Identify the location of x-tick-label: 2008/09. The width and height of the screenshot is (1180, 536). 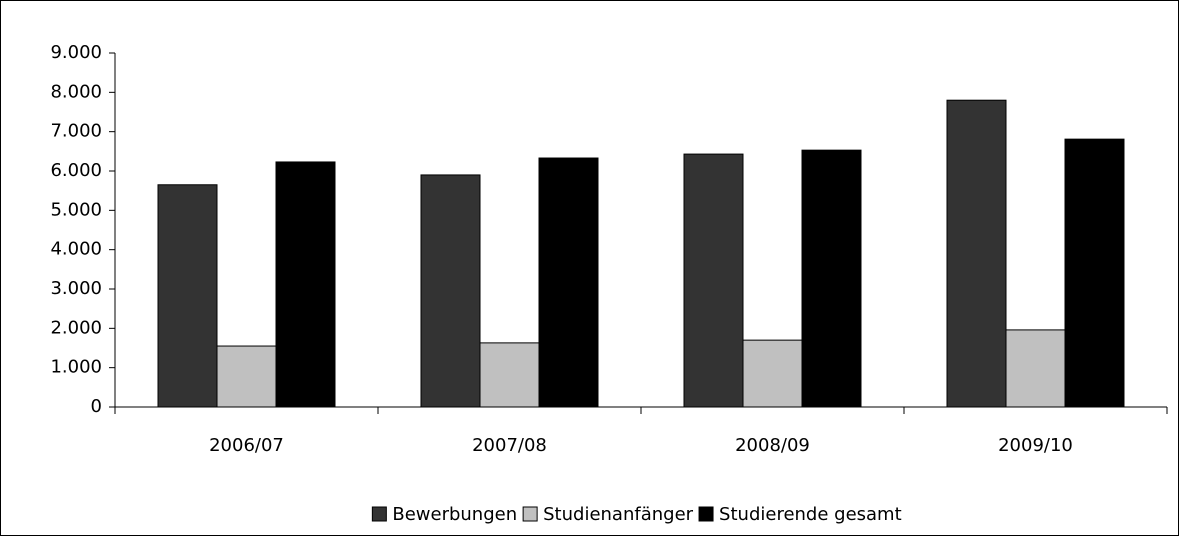
(772, 445).